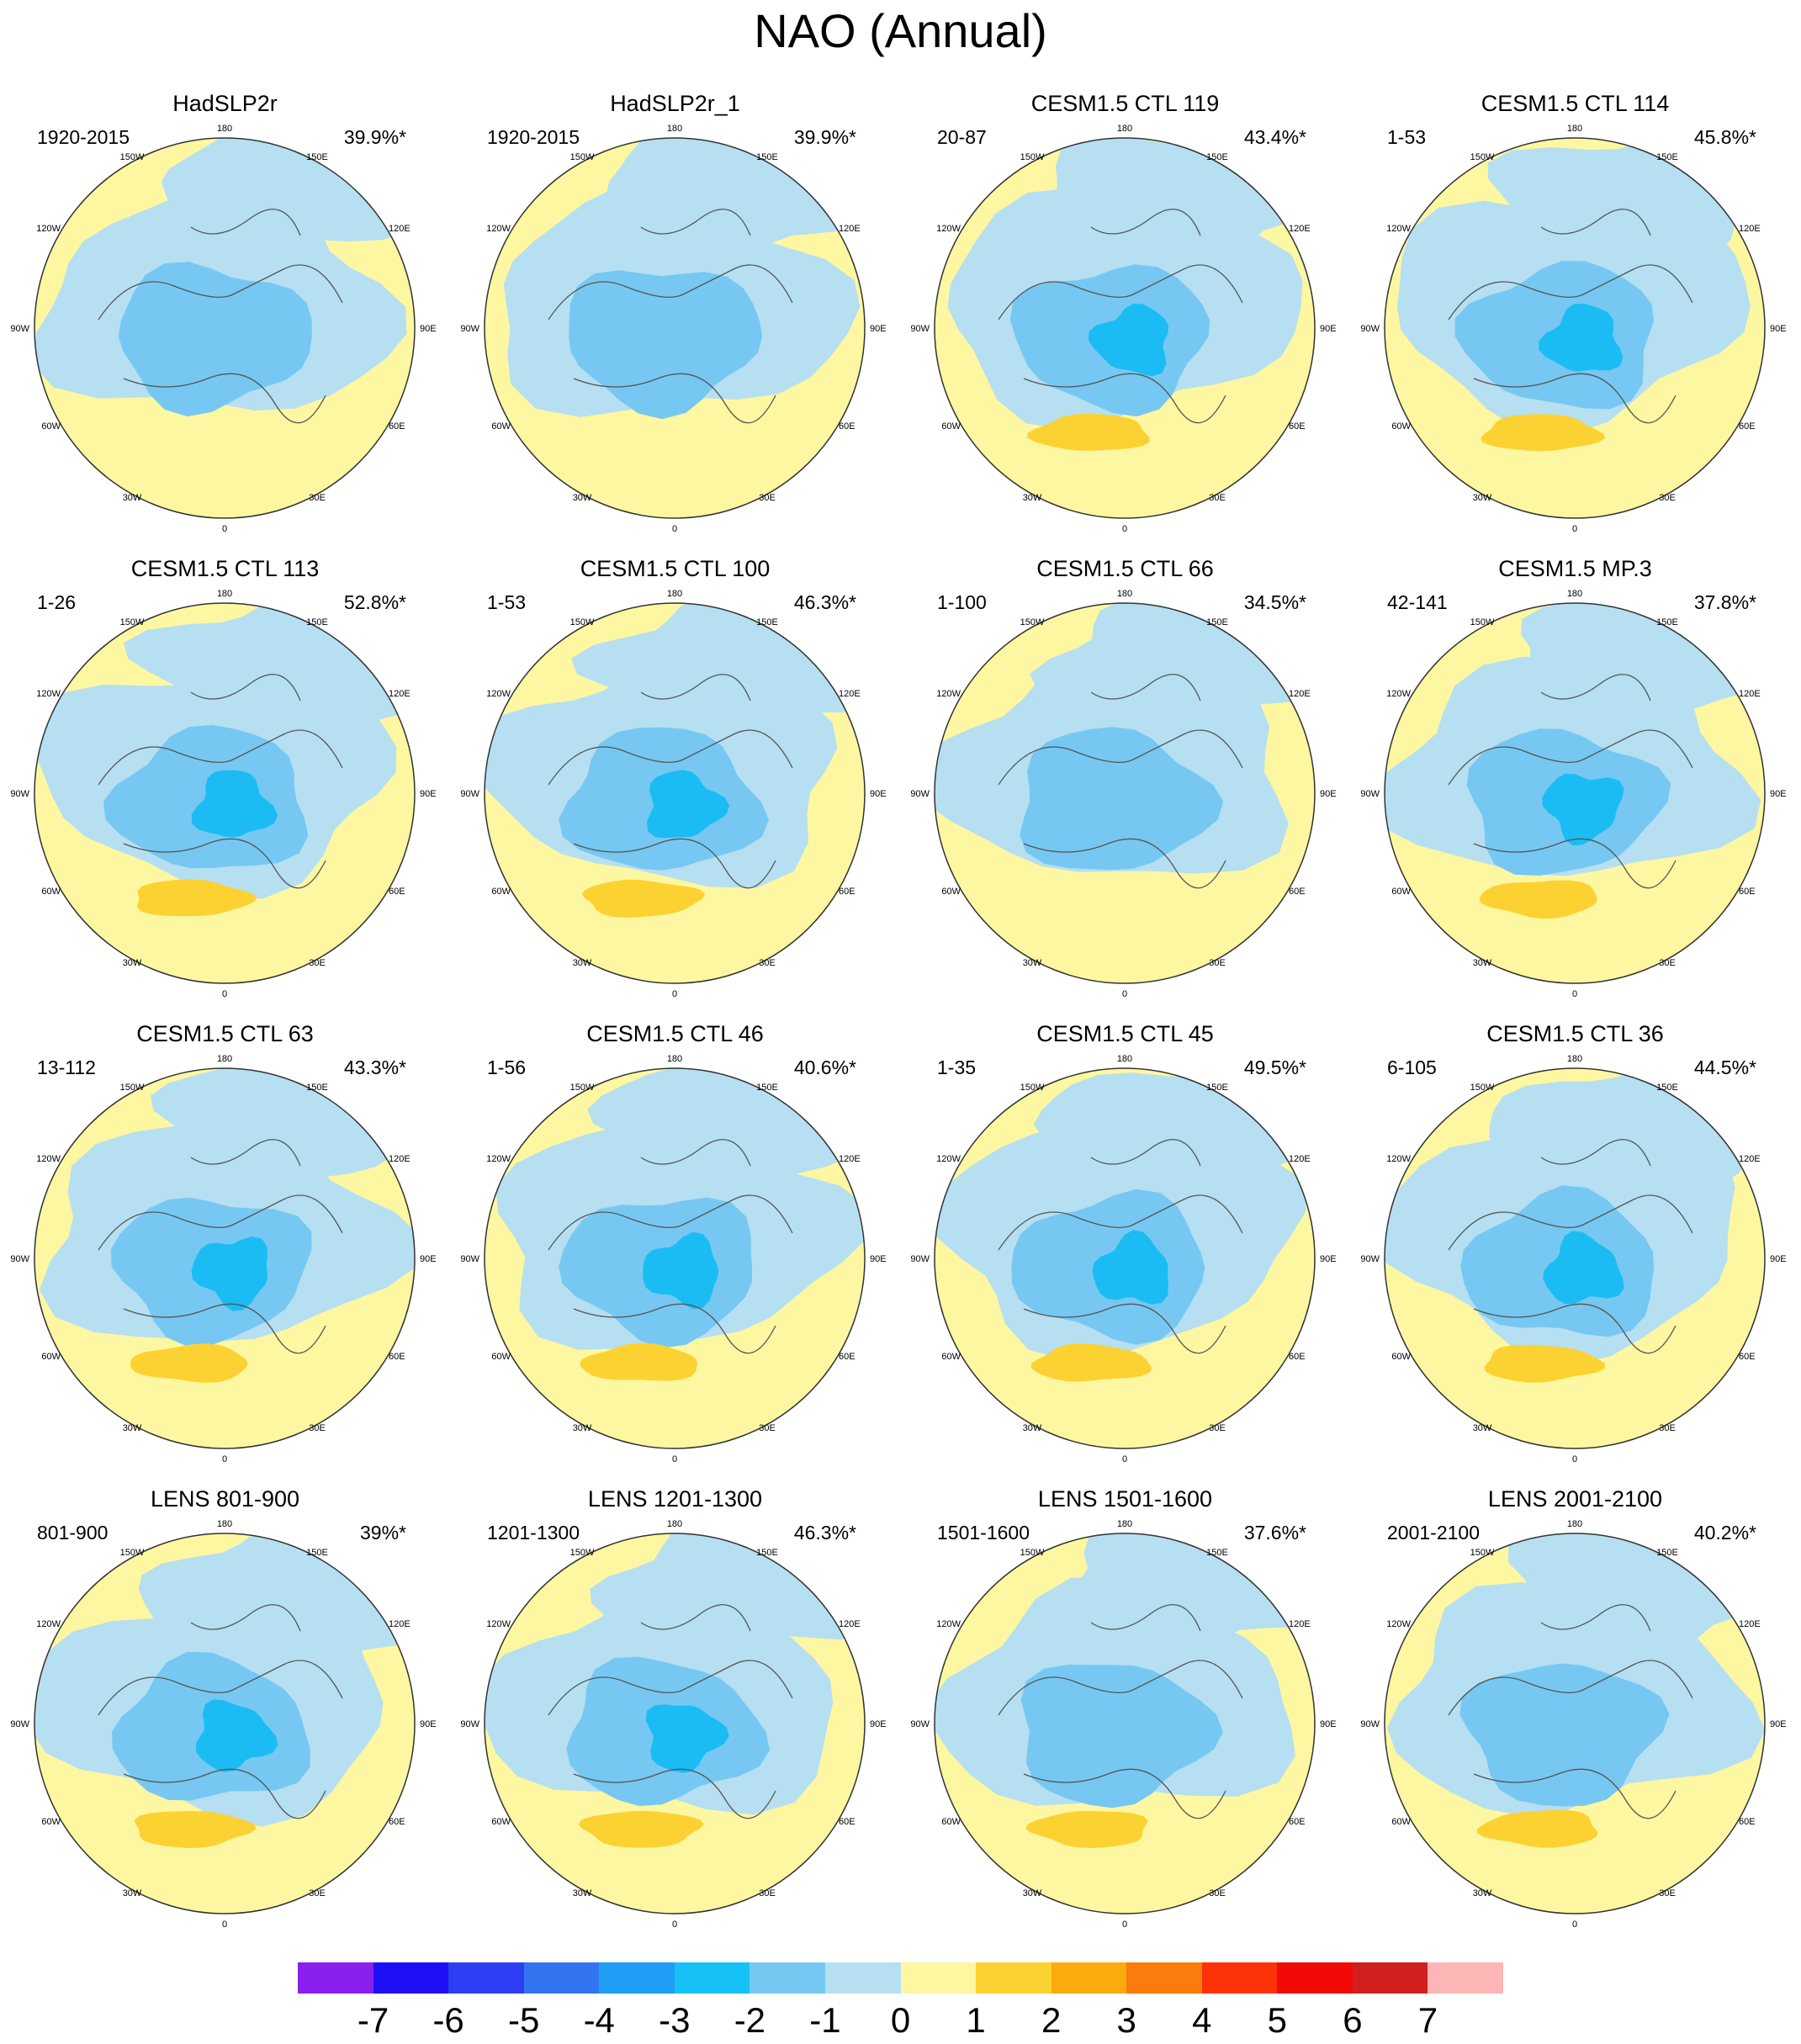 The width and height of the screenshot is (1801, 2044). I want to click on panel-variance: 46.3%*, so click(824, 602).